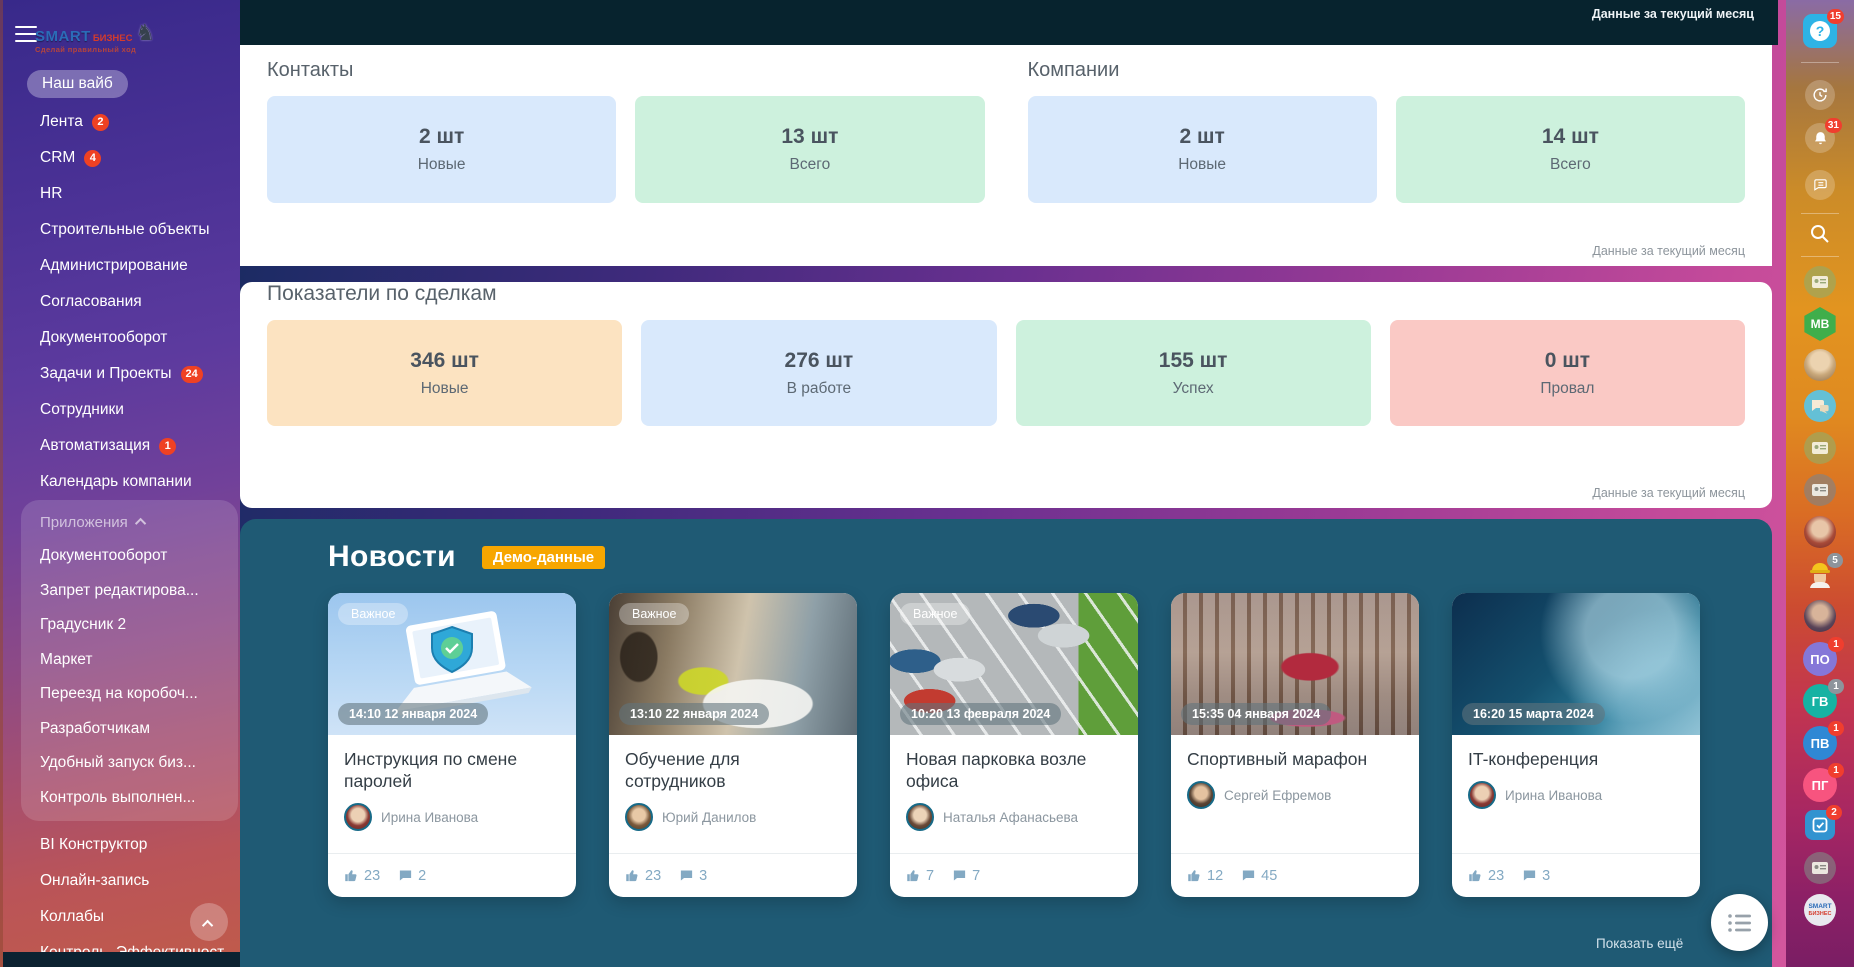  I want to click on period-note: Данные за текущий месяц, so click(1668, 251).